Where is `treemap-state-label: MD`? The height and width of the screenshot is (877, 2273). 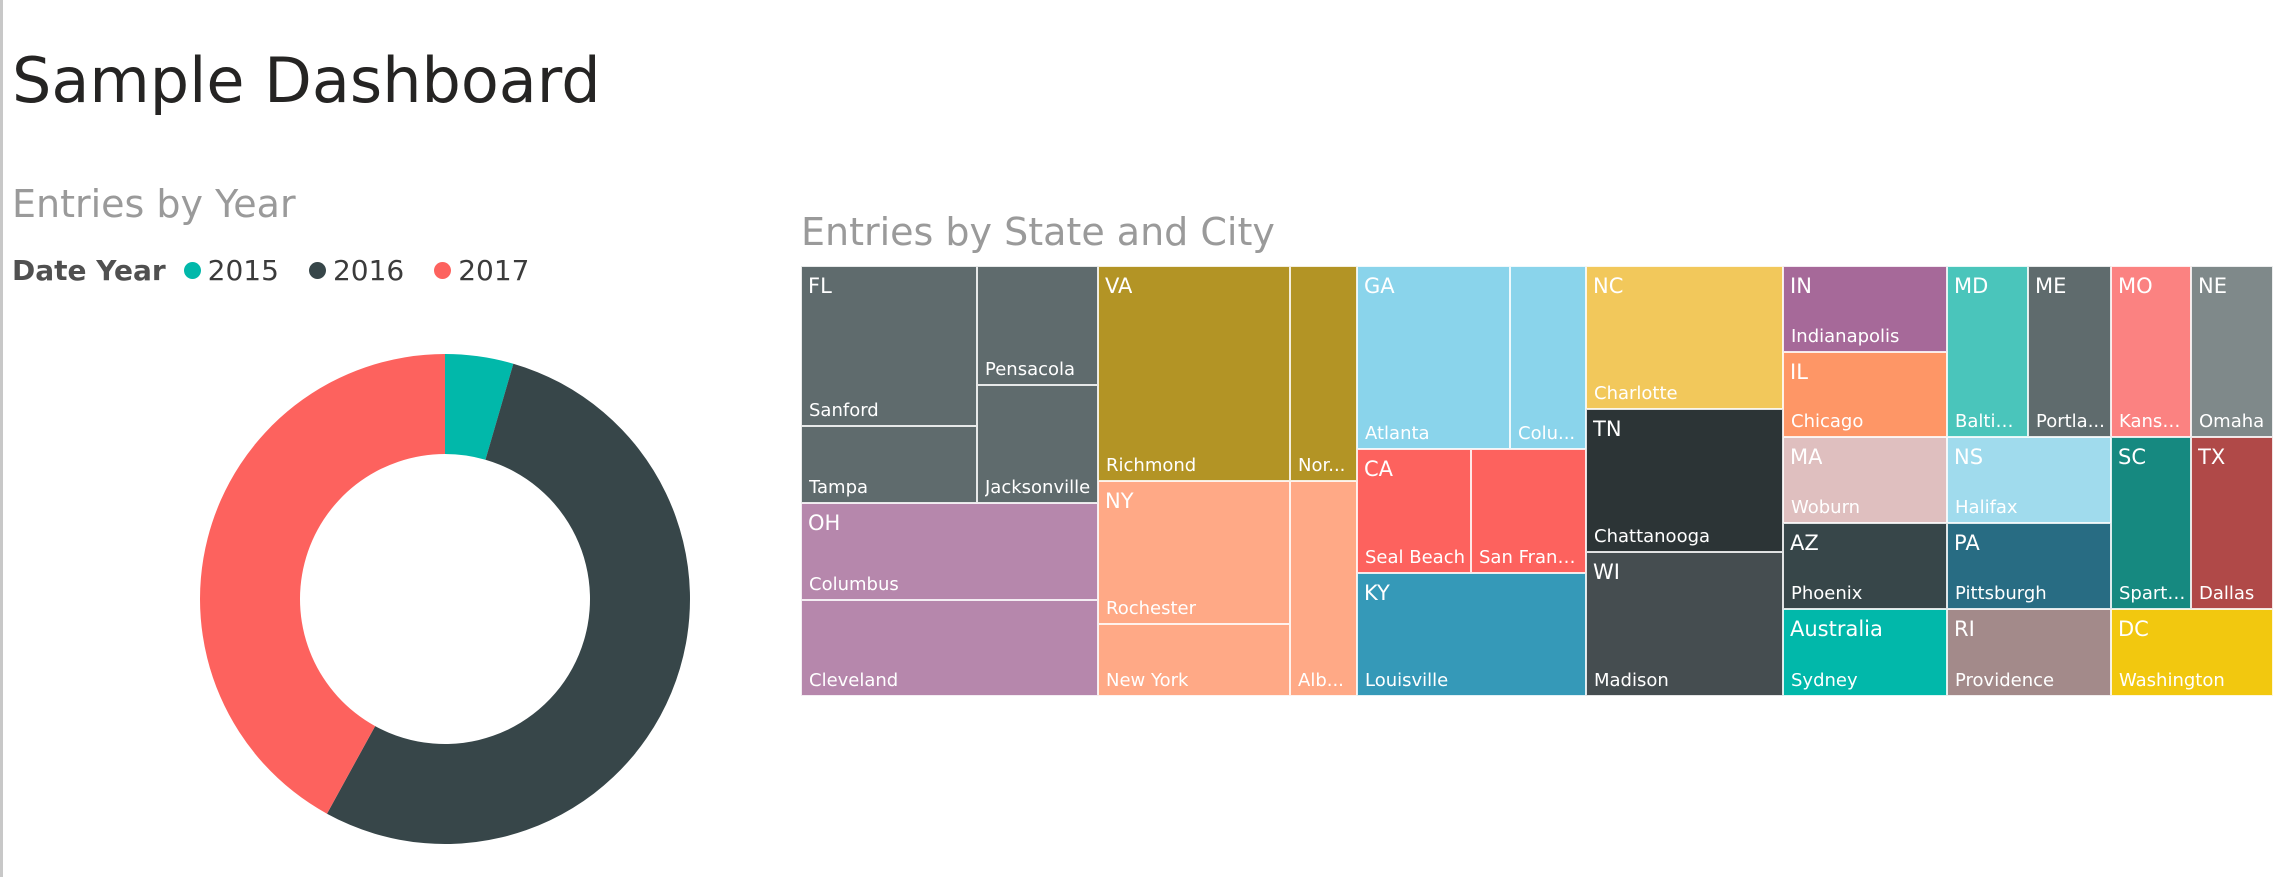
treemap-state-label: MD is located at coordinates (1971, 286).